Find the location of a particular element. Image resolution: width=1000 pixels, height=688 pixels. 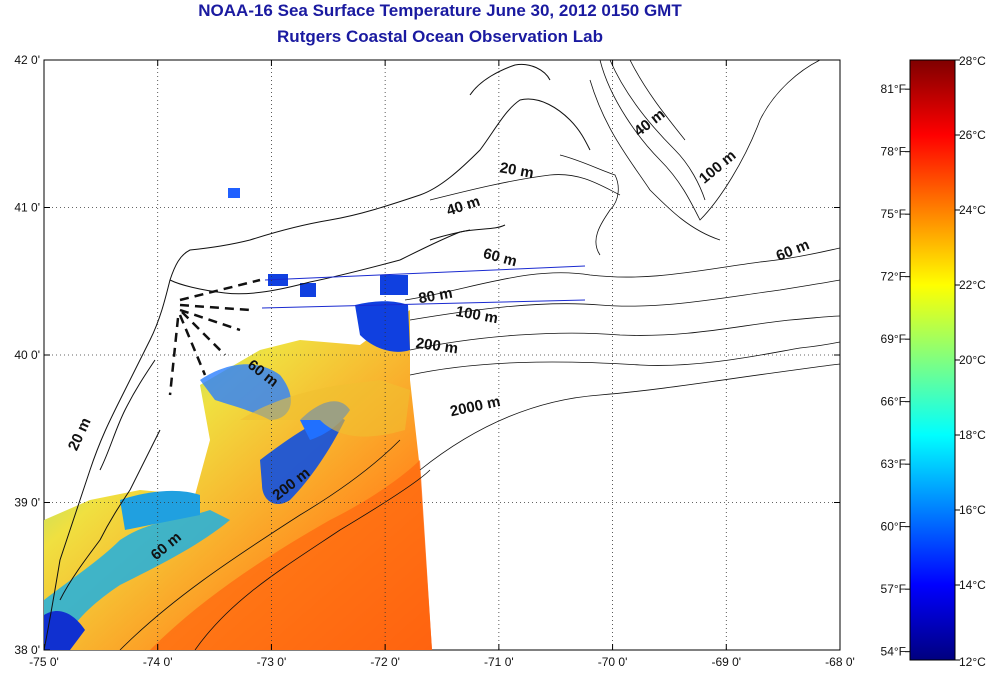

lat-tick-label: 40 0' is located at coordinates (27, 355).